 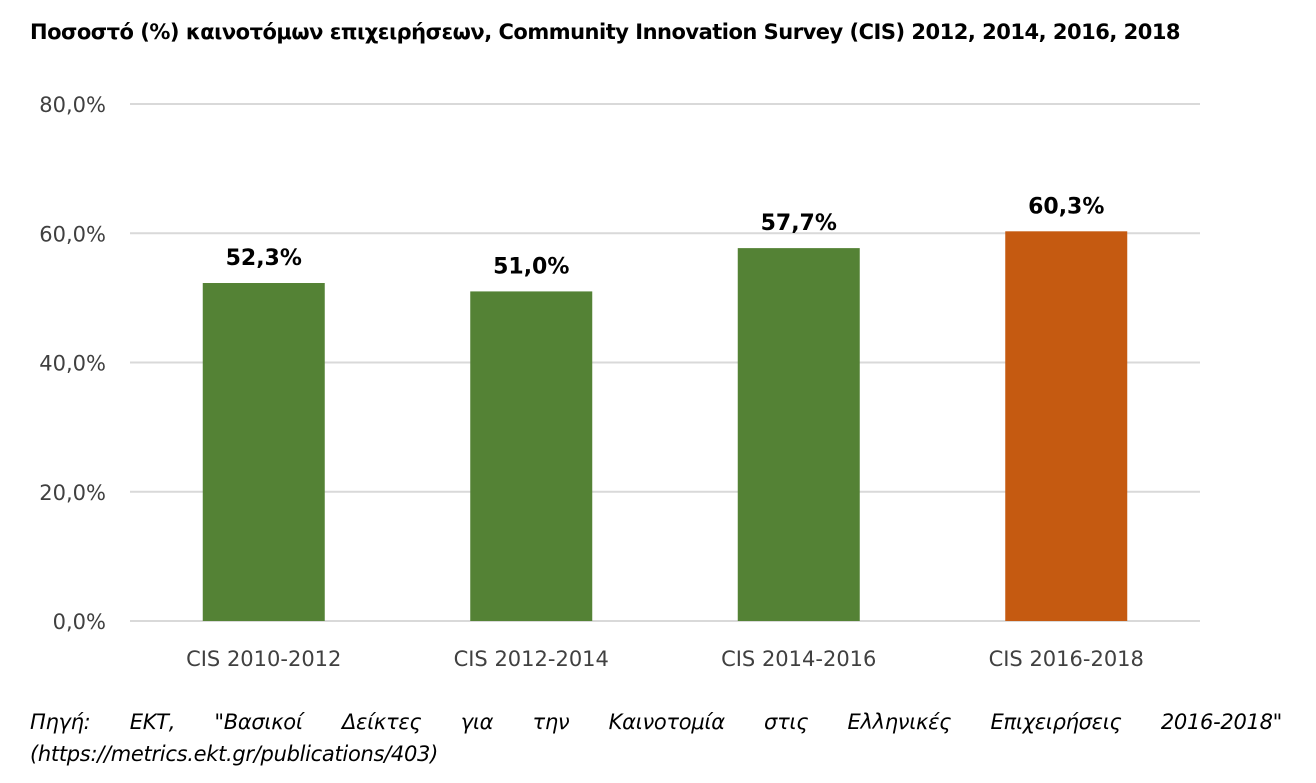 I want to click on x-tick-label: CIS 2016-2018, so click(x=1066, y=659).